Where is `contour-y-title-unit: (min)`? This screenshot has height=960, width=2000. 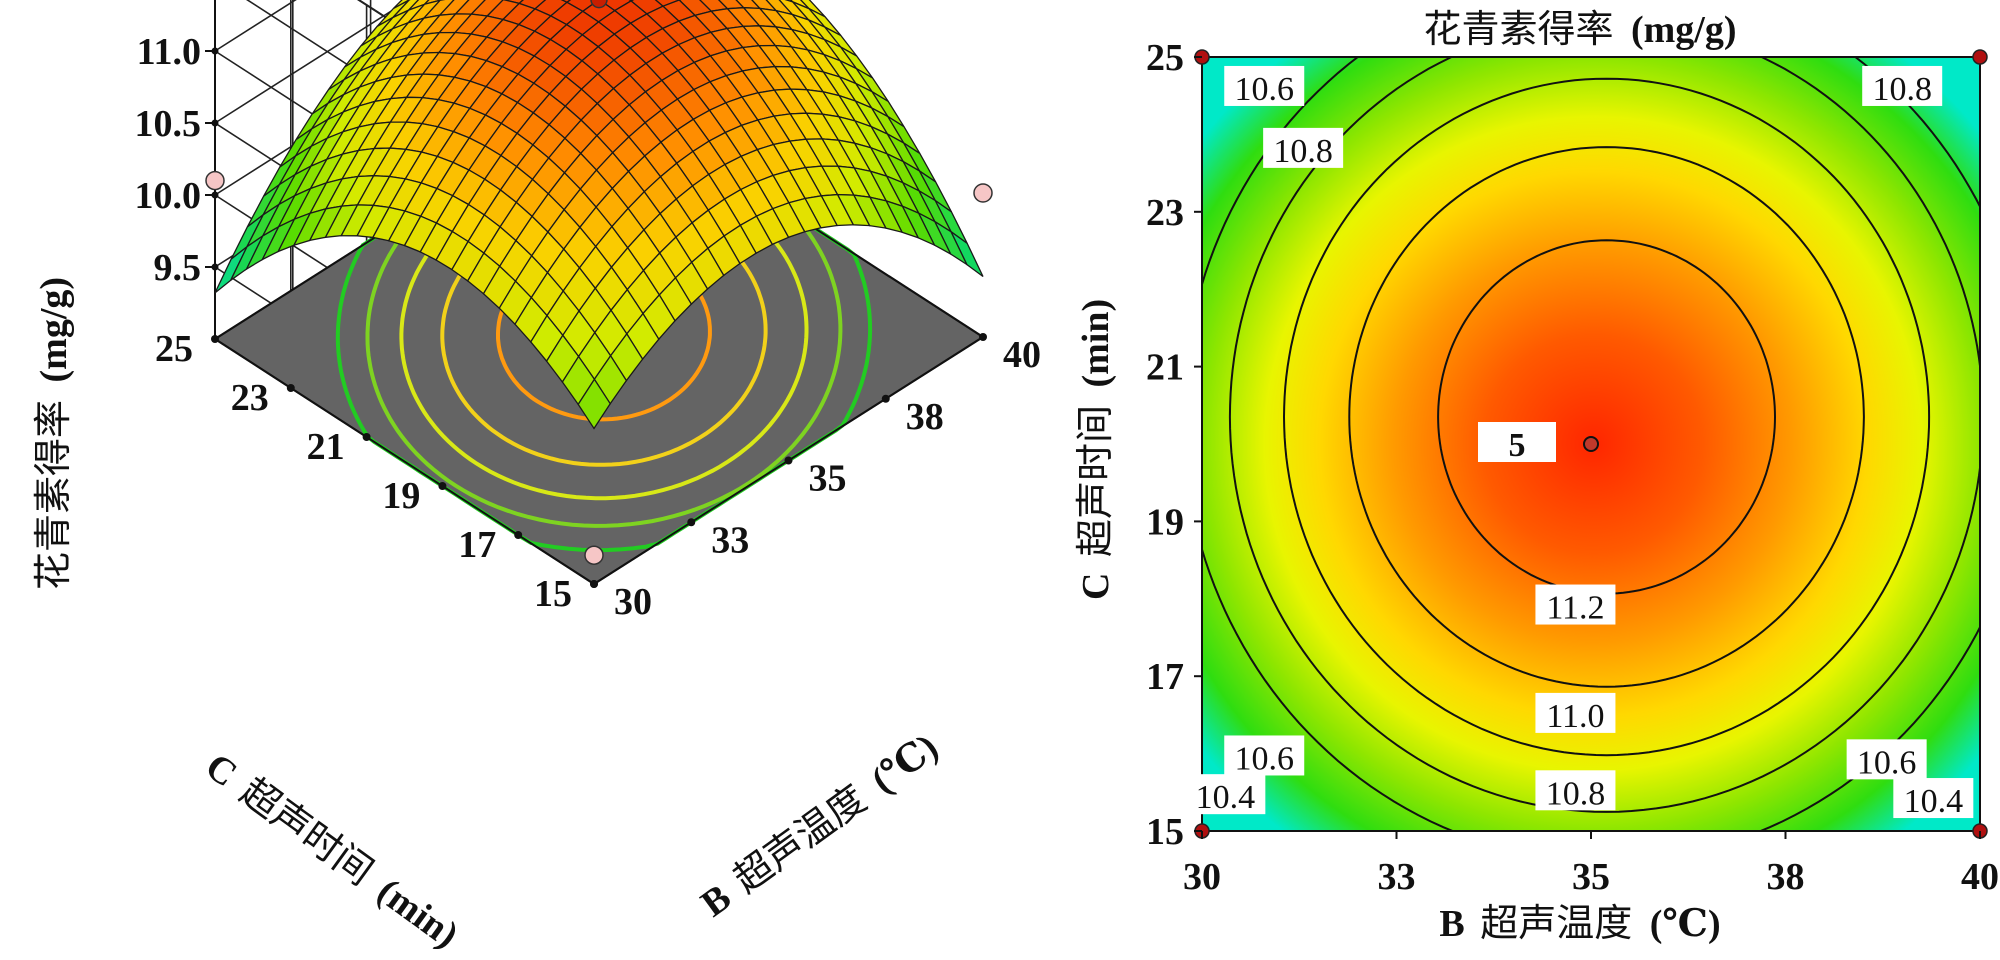 contour-y-title-unit: (min) is located at coordinates (1096, 343).